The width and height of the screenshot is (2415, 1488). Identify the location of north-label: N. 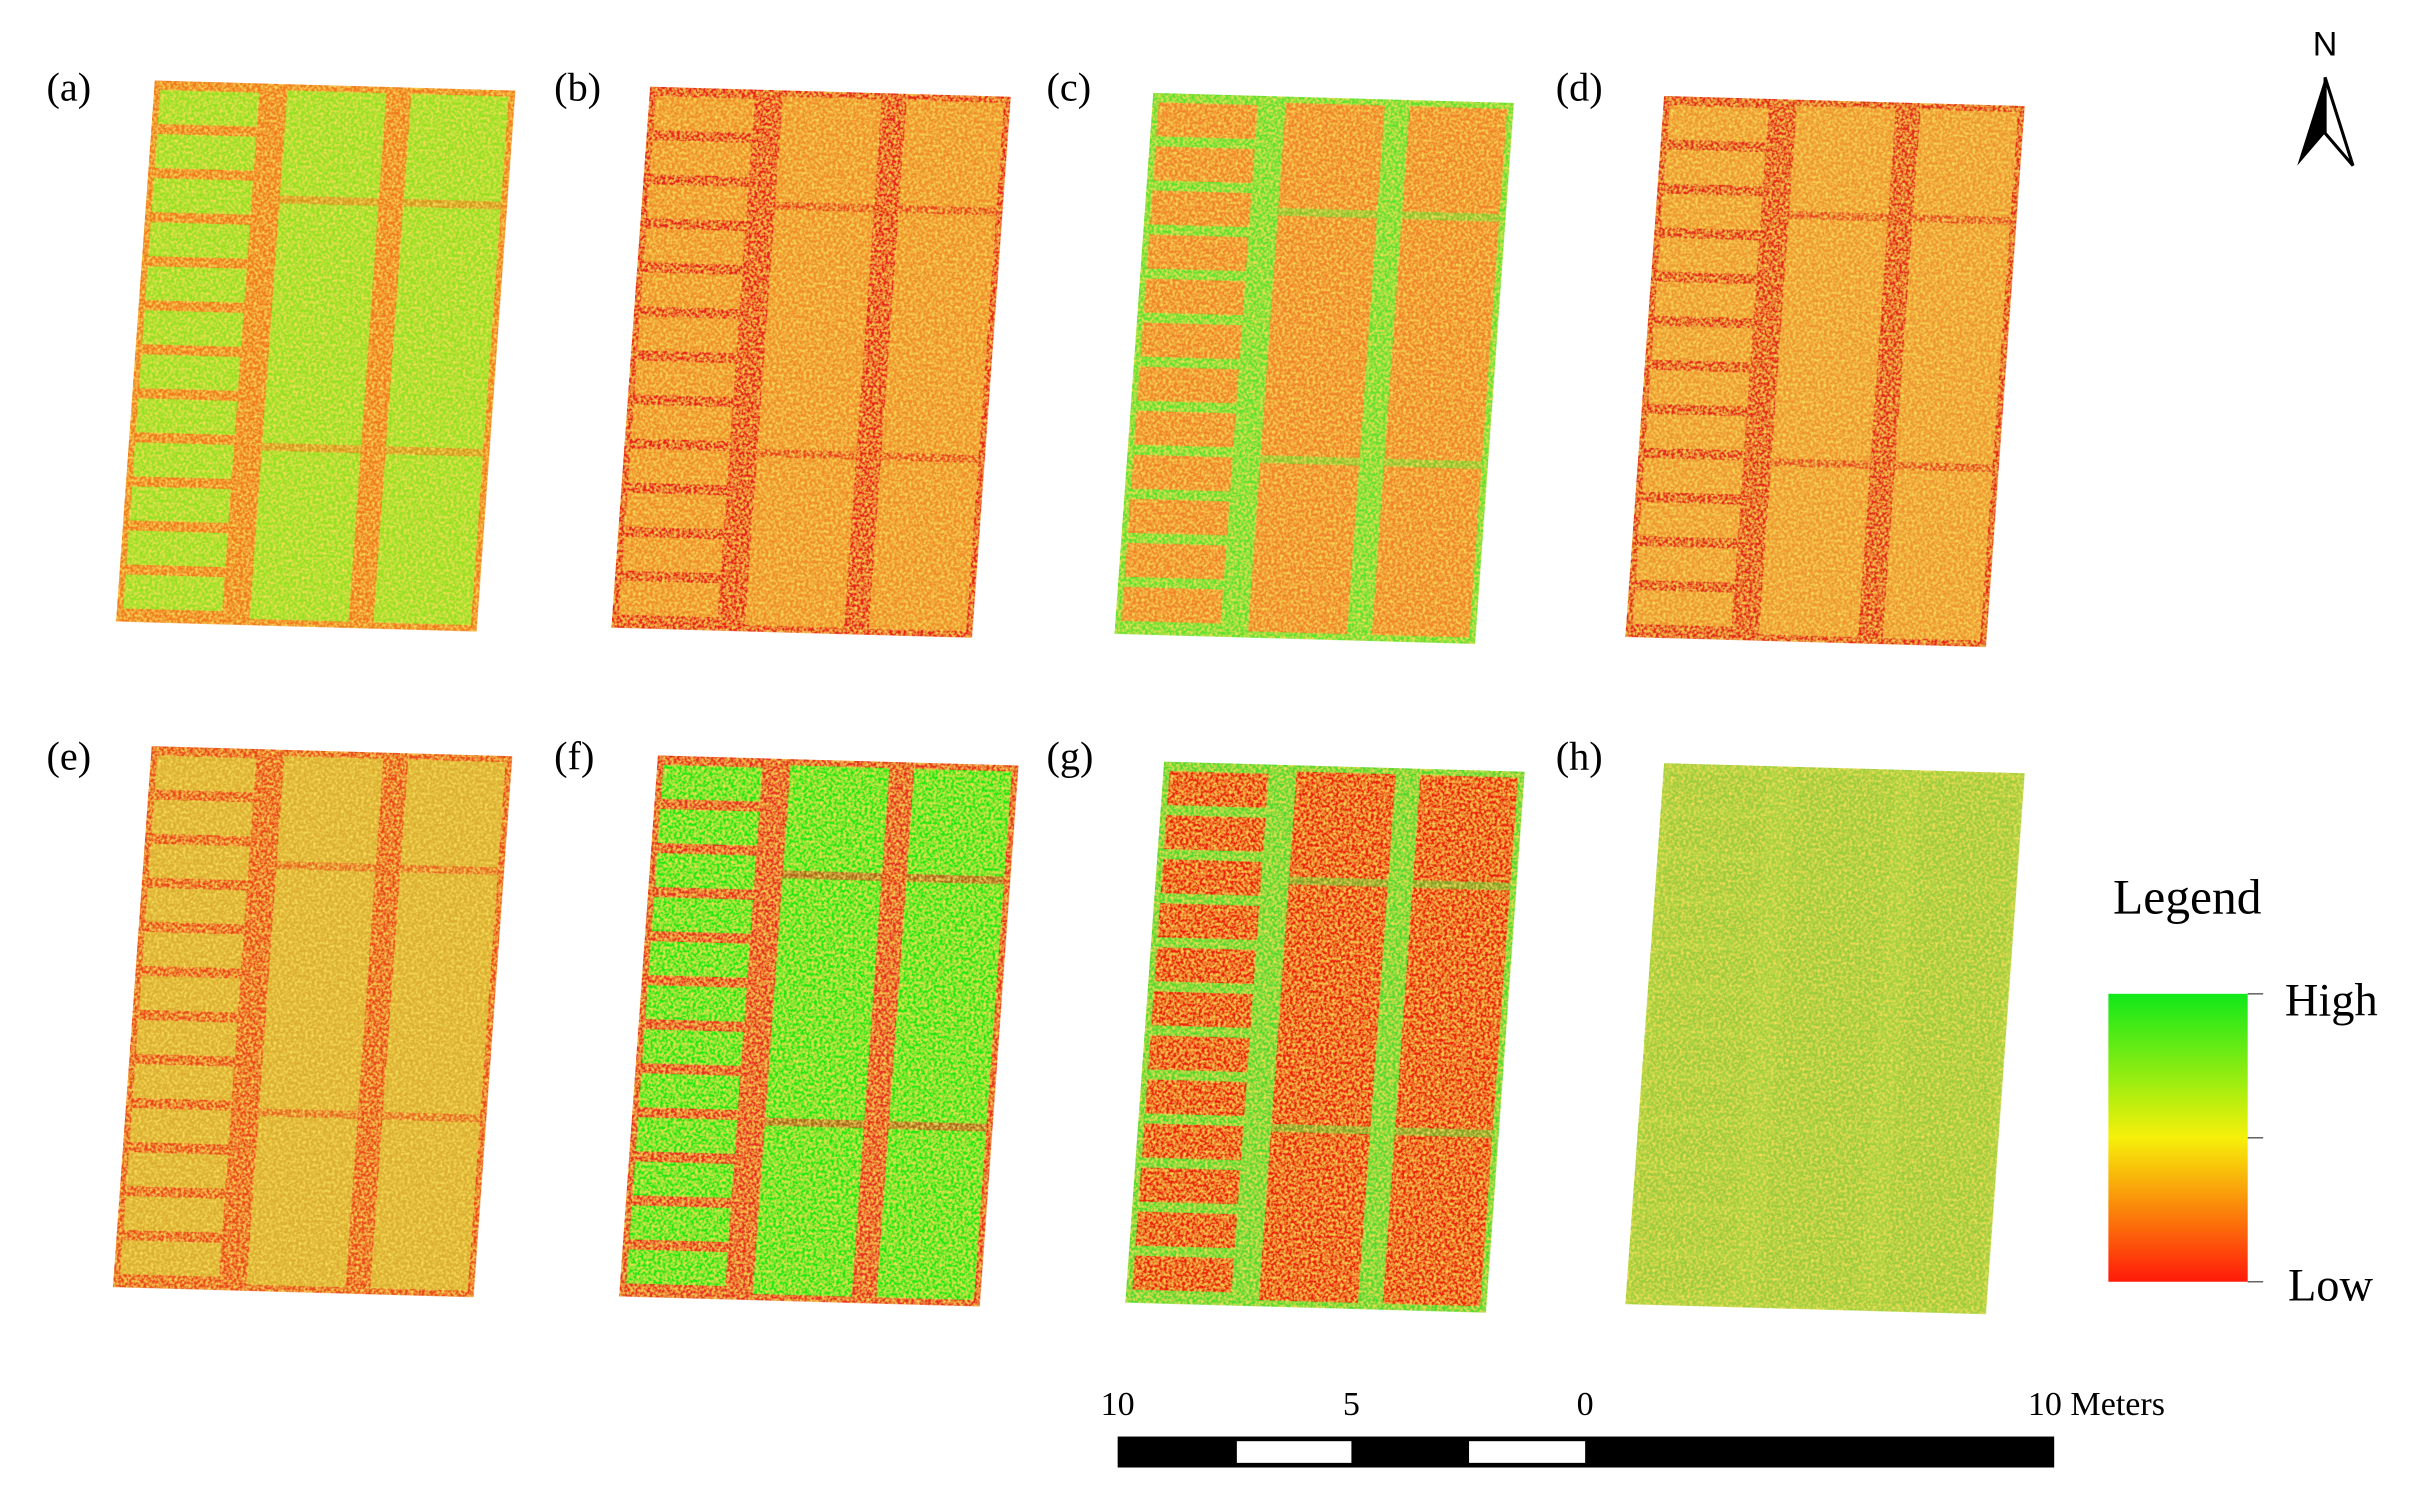
(2325, 45).